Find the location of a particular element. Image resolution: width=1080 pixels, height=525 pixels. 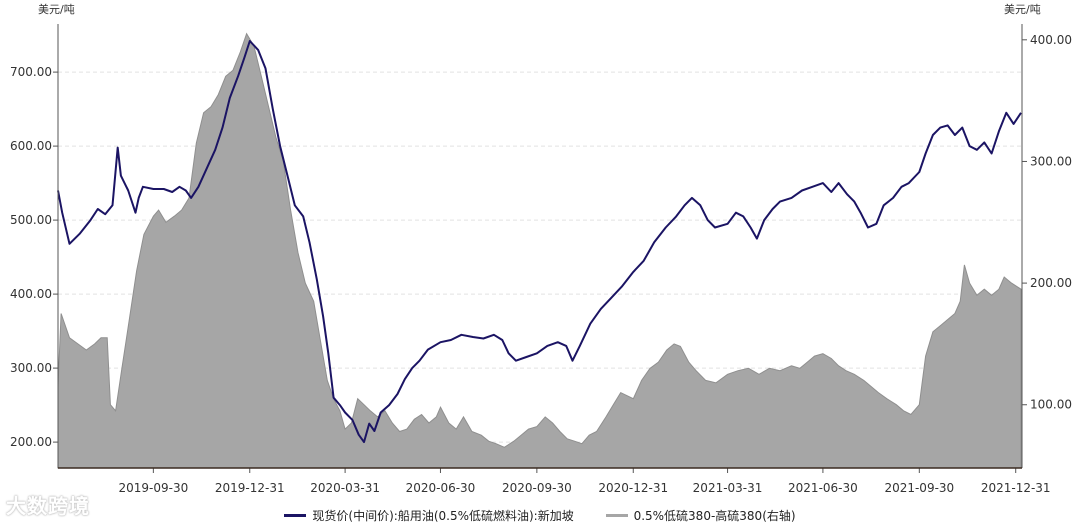

legend-item-line: 现货价(中间价):船用油(0.5%低硫燃料油):新加坡 is located at coordinates (429, 515).